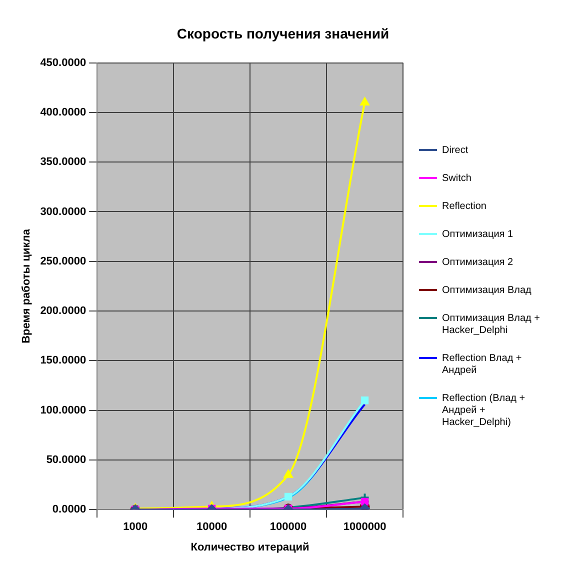  Describe the element at coordinates (63, 360) in the screenshot. I see `y-tick-label: 150.0000` at that location.